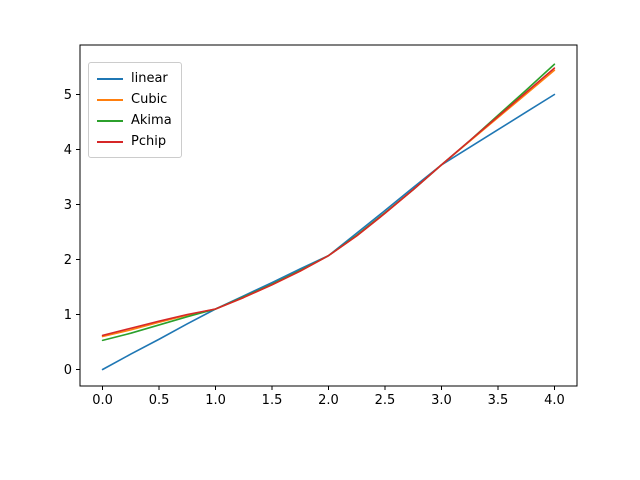 This screenshot has height=480, width=640. What do you see at coordinates (441, 400) in the screenshot?
I see `x-tick-label: 3.0` at bounding box center [441, 400].